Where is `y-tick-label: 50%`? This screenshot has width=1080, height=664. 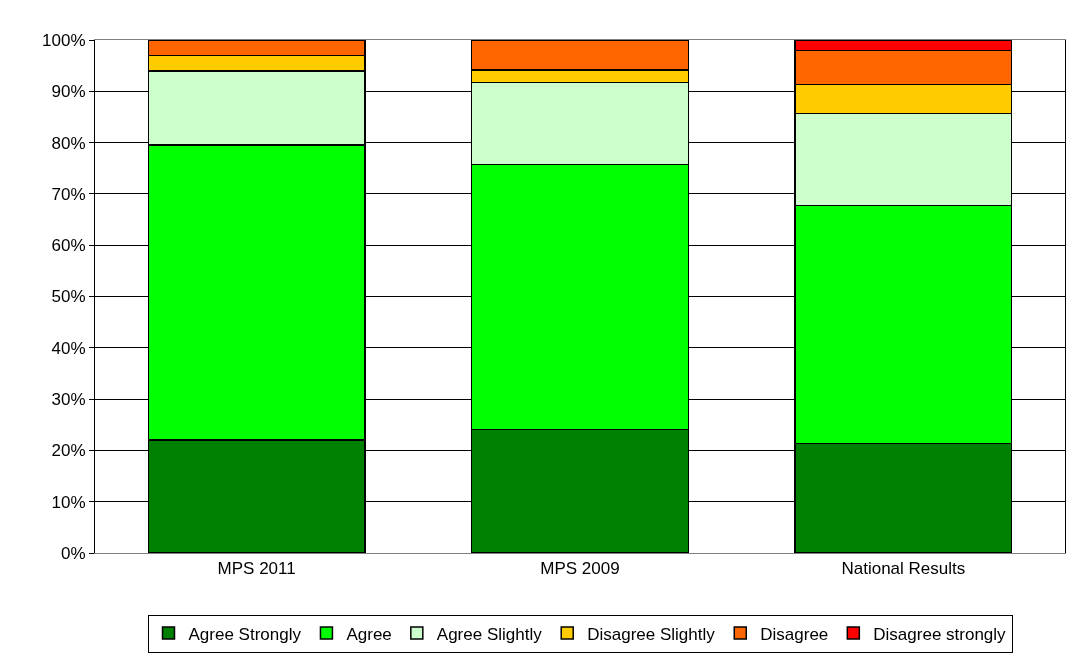 y-tick-label: 50% is located at coordinates (68, 297).